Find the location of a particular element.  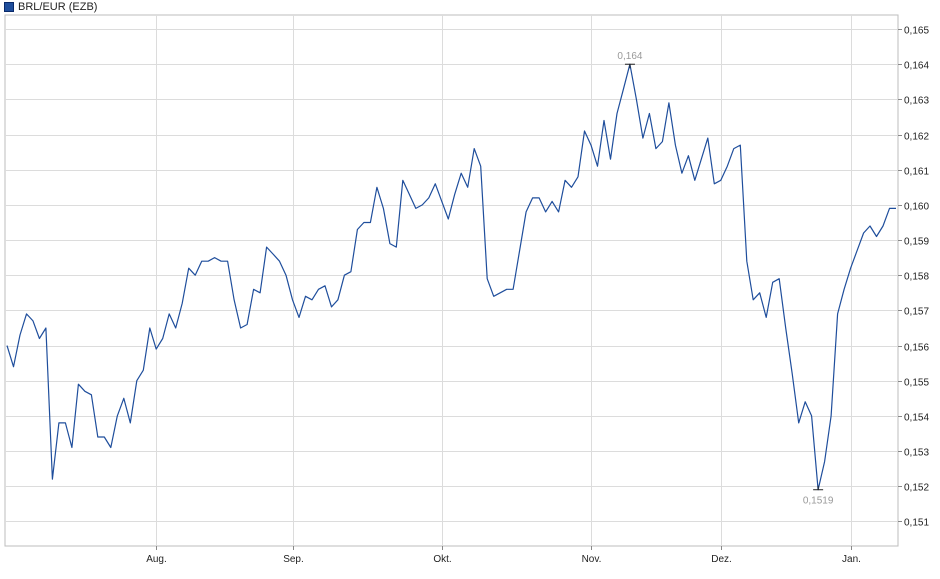

y-tick-label: 0,164 is located at coordinates (916, 66).